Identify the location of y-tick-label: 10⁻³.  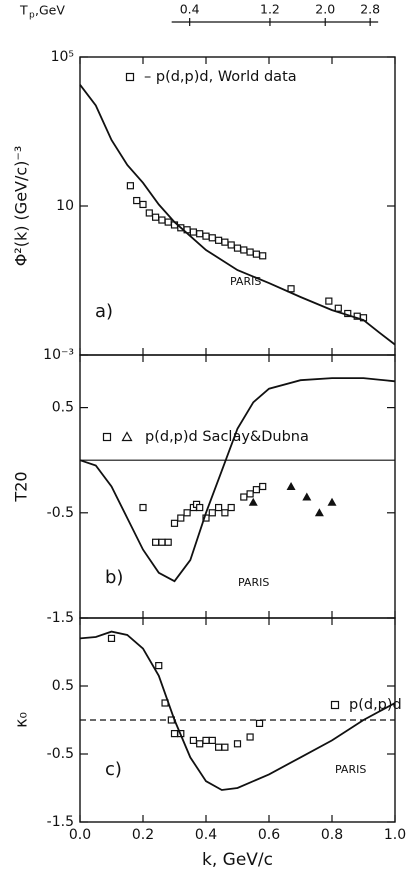
(58, 355).